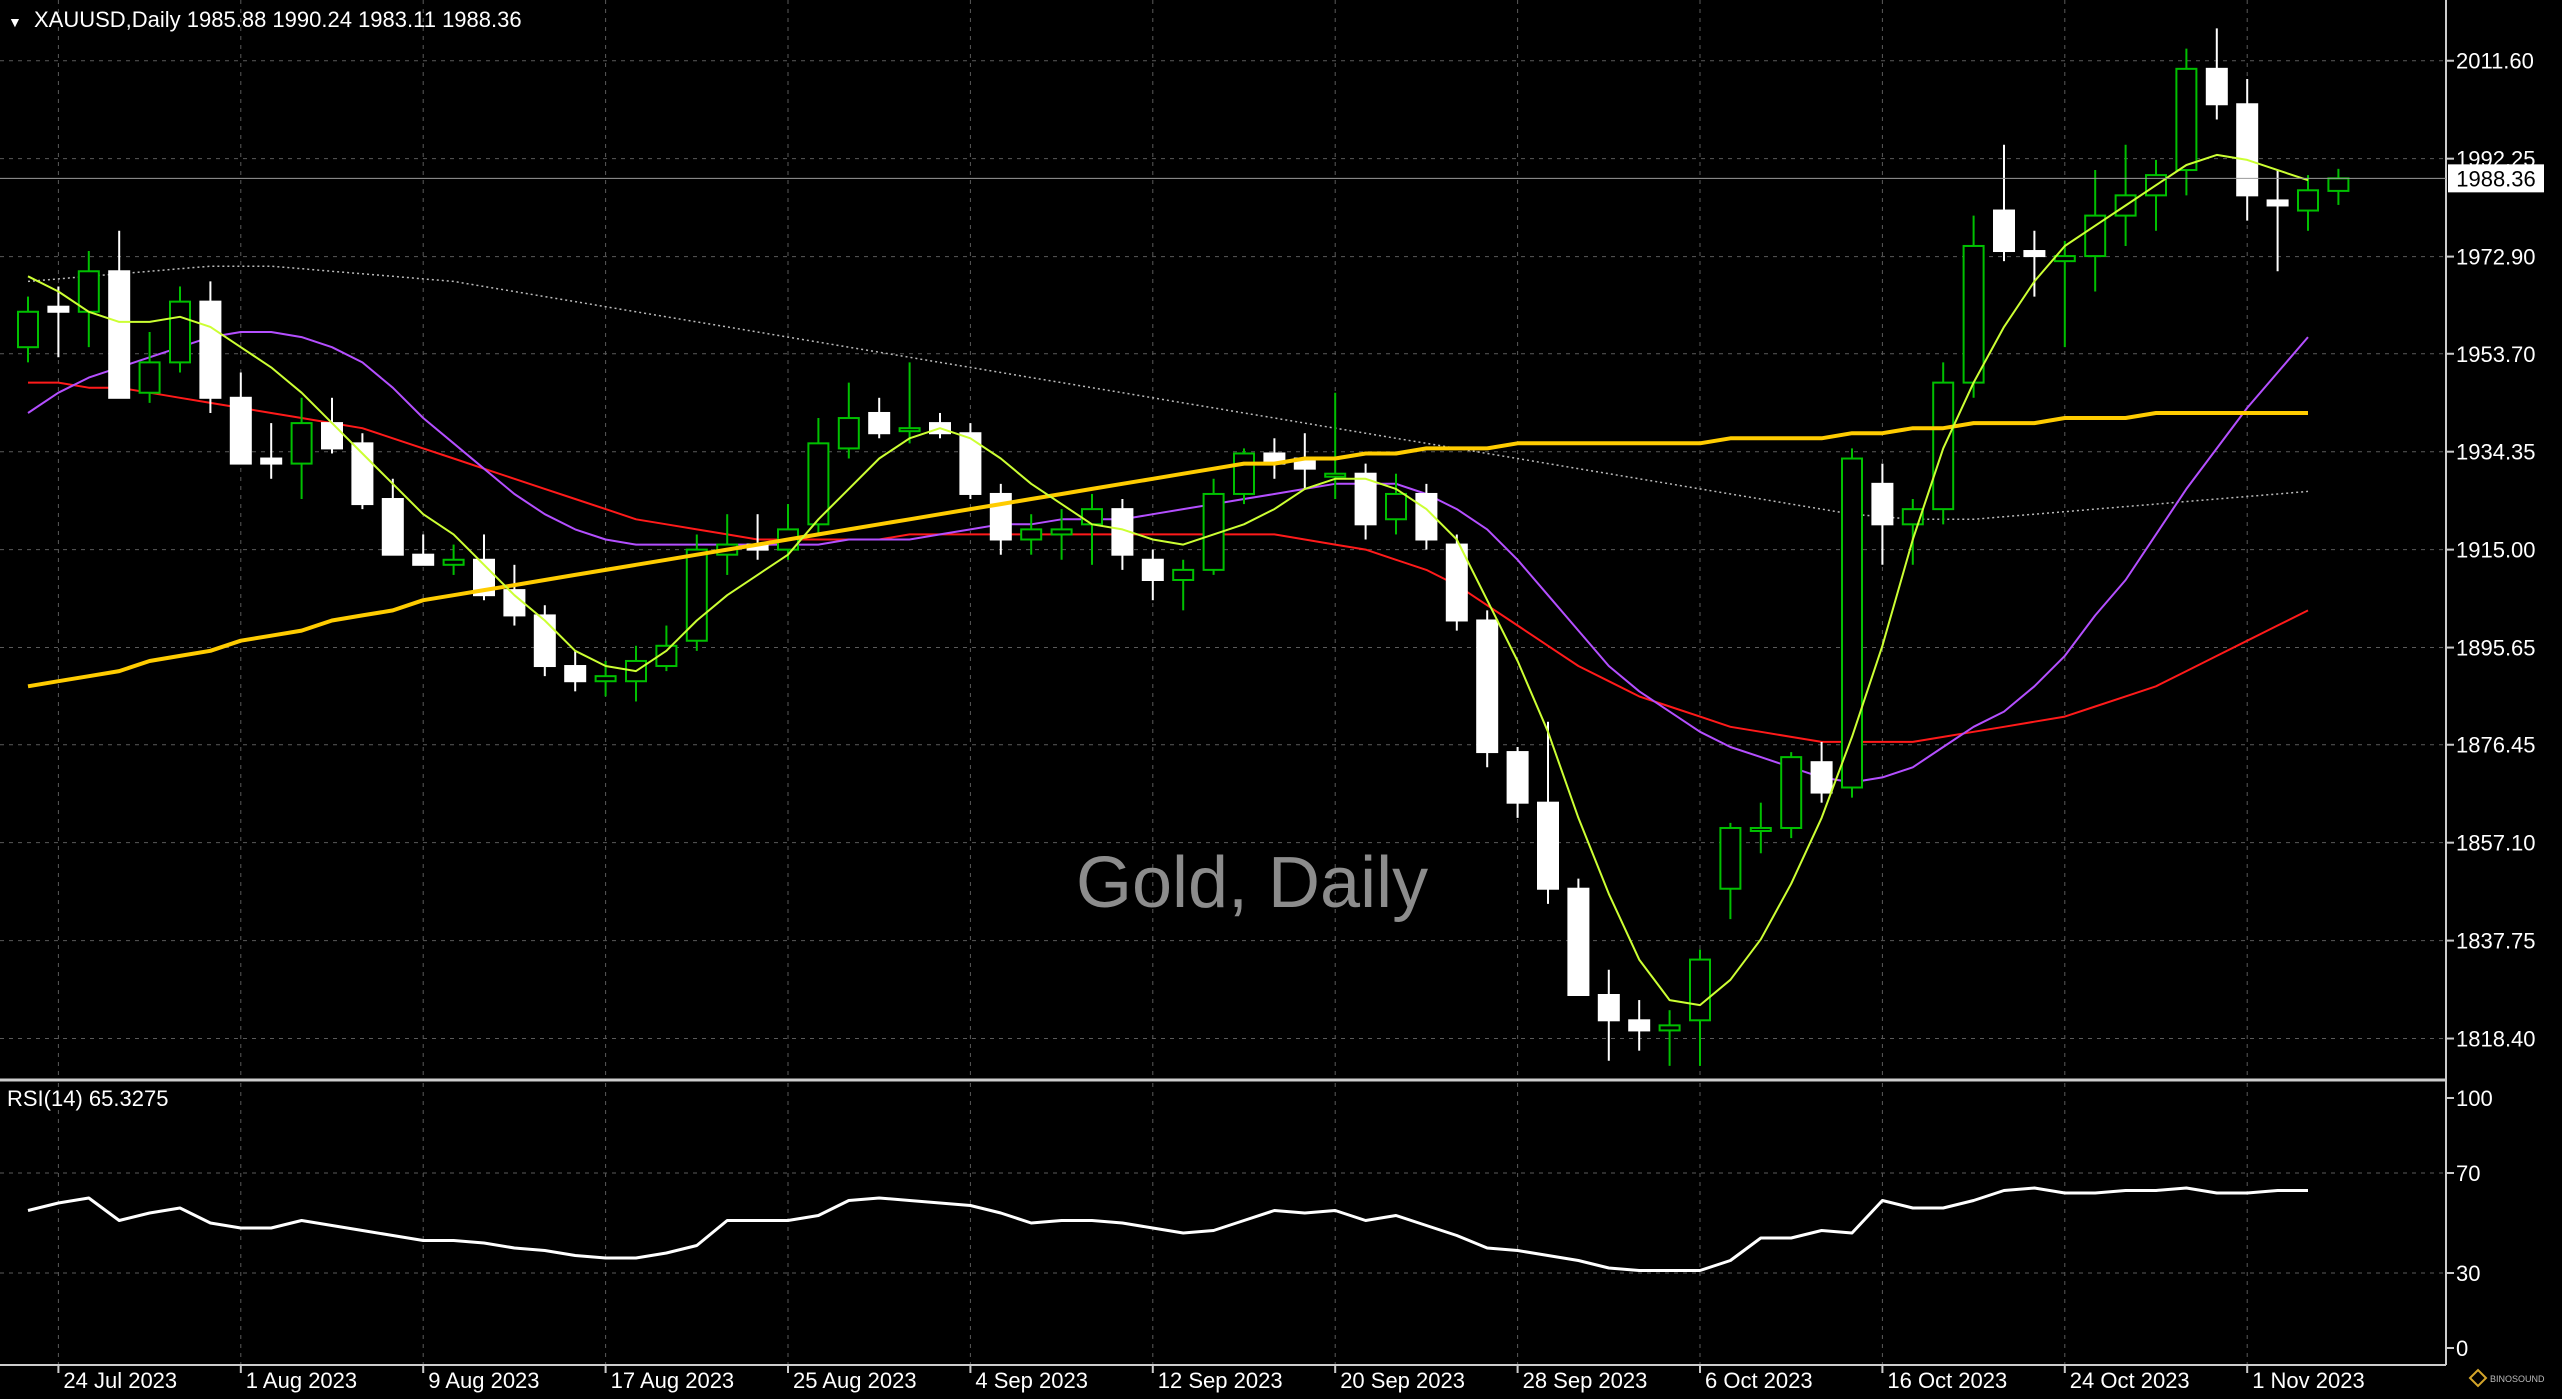 This screenshot has width=2562, height=1399. Describe the element at coordinates (2517, 1379) in the screenshot. I see `logo-text: BINOSOUND` at that location.